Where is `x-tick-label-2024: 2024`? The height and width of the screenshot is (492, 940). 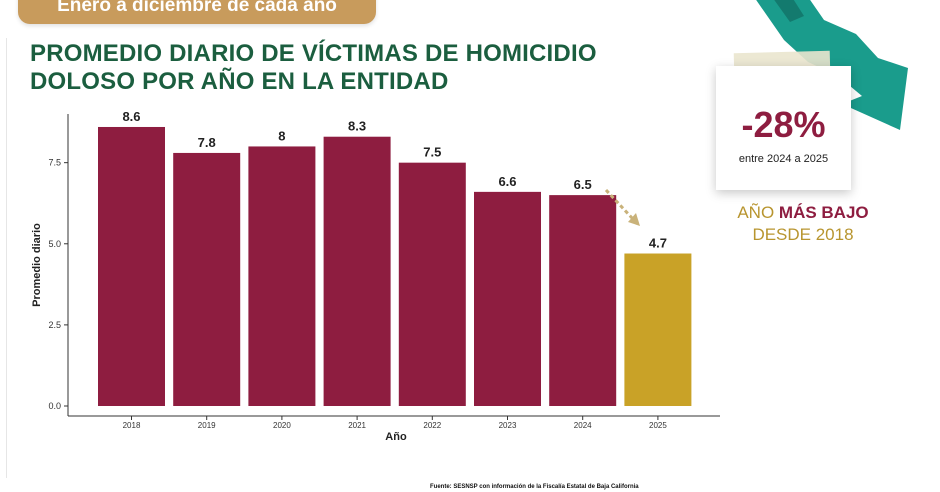 x-tick-label-2024: 2024 is located at coordinates (583, 425).